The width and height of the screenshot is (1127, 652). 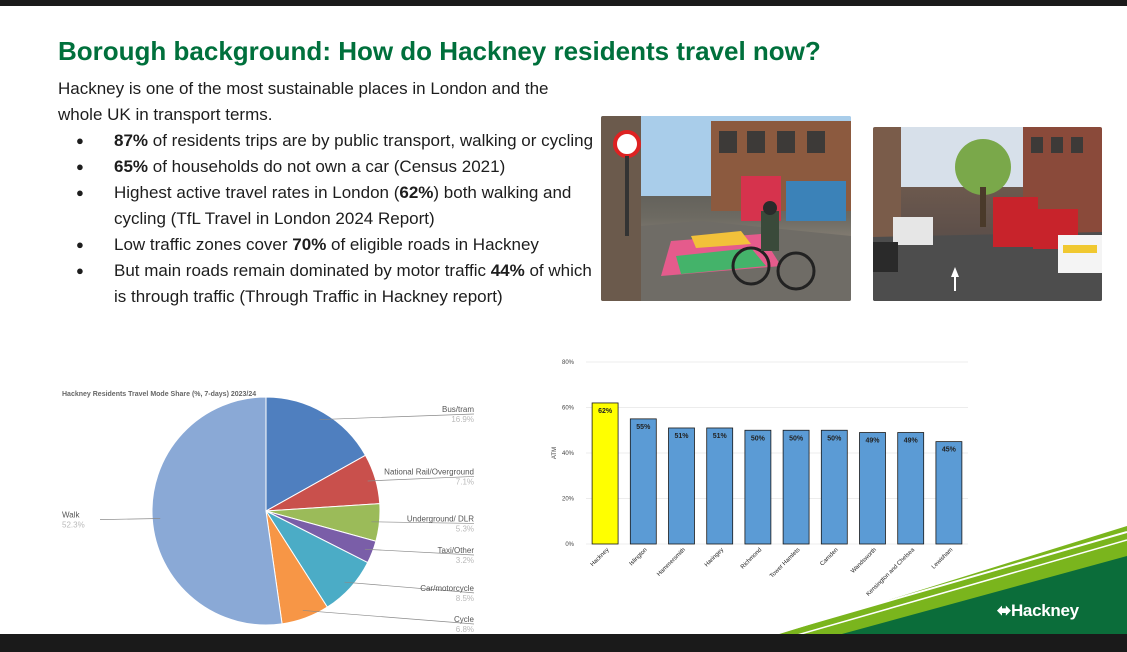 I want to click on bar-y-tick-label: 60%, so click(x=568, y=409).